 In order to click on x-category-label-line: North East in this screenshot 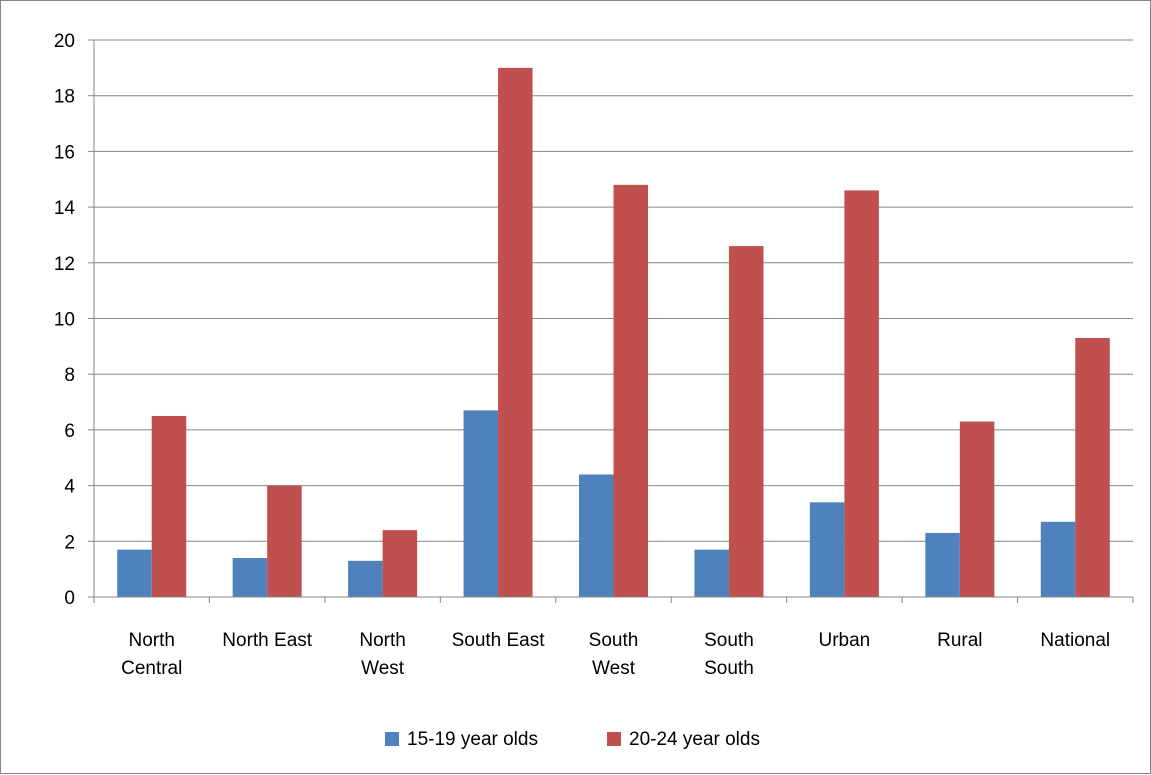, I will do `click(267, 640)`.